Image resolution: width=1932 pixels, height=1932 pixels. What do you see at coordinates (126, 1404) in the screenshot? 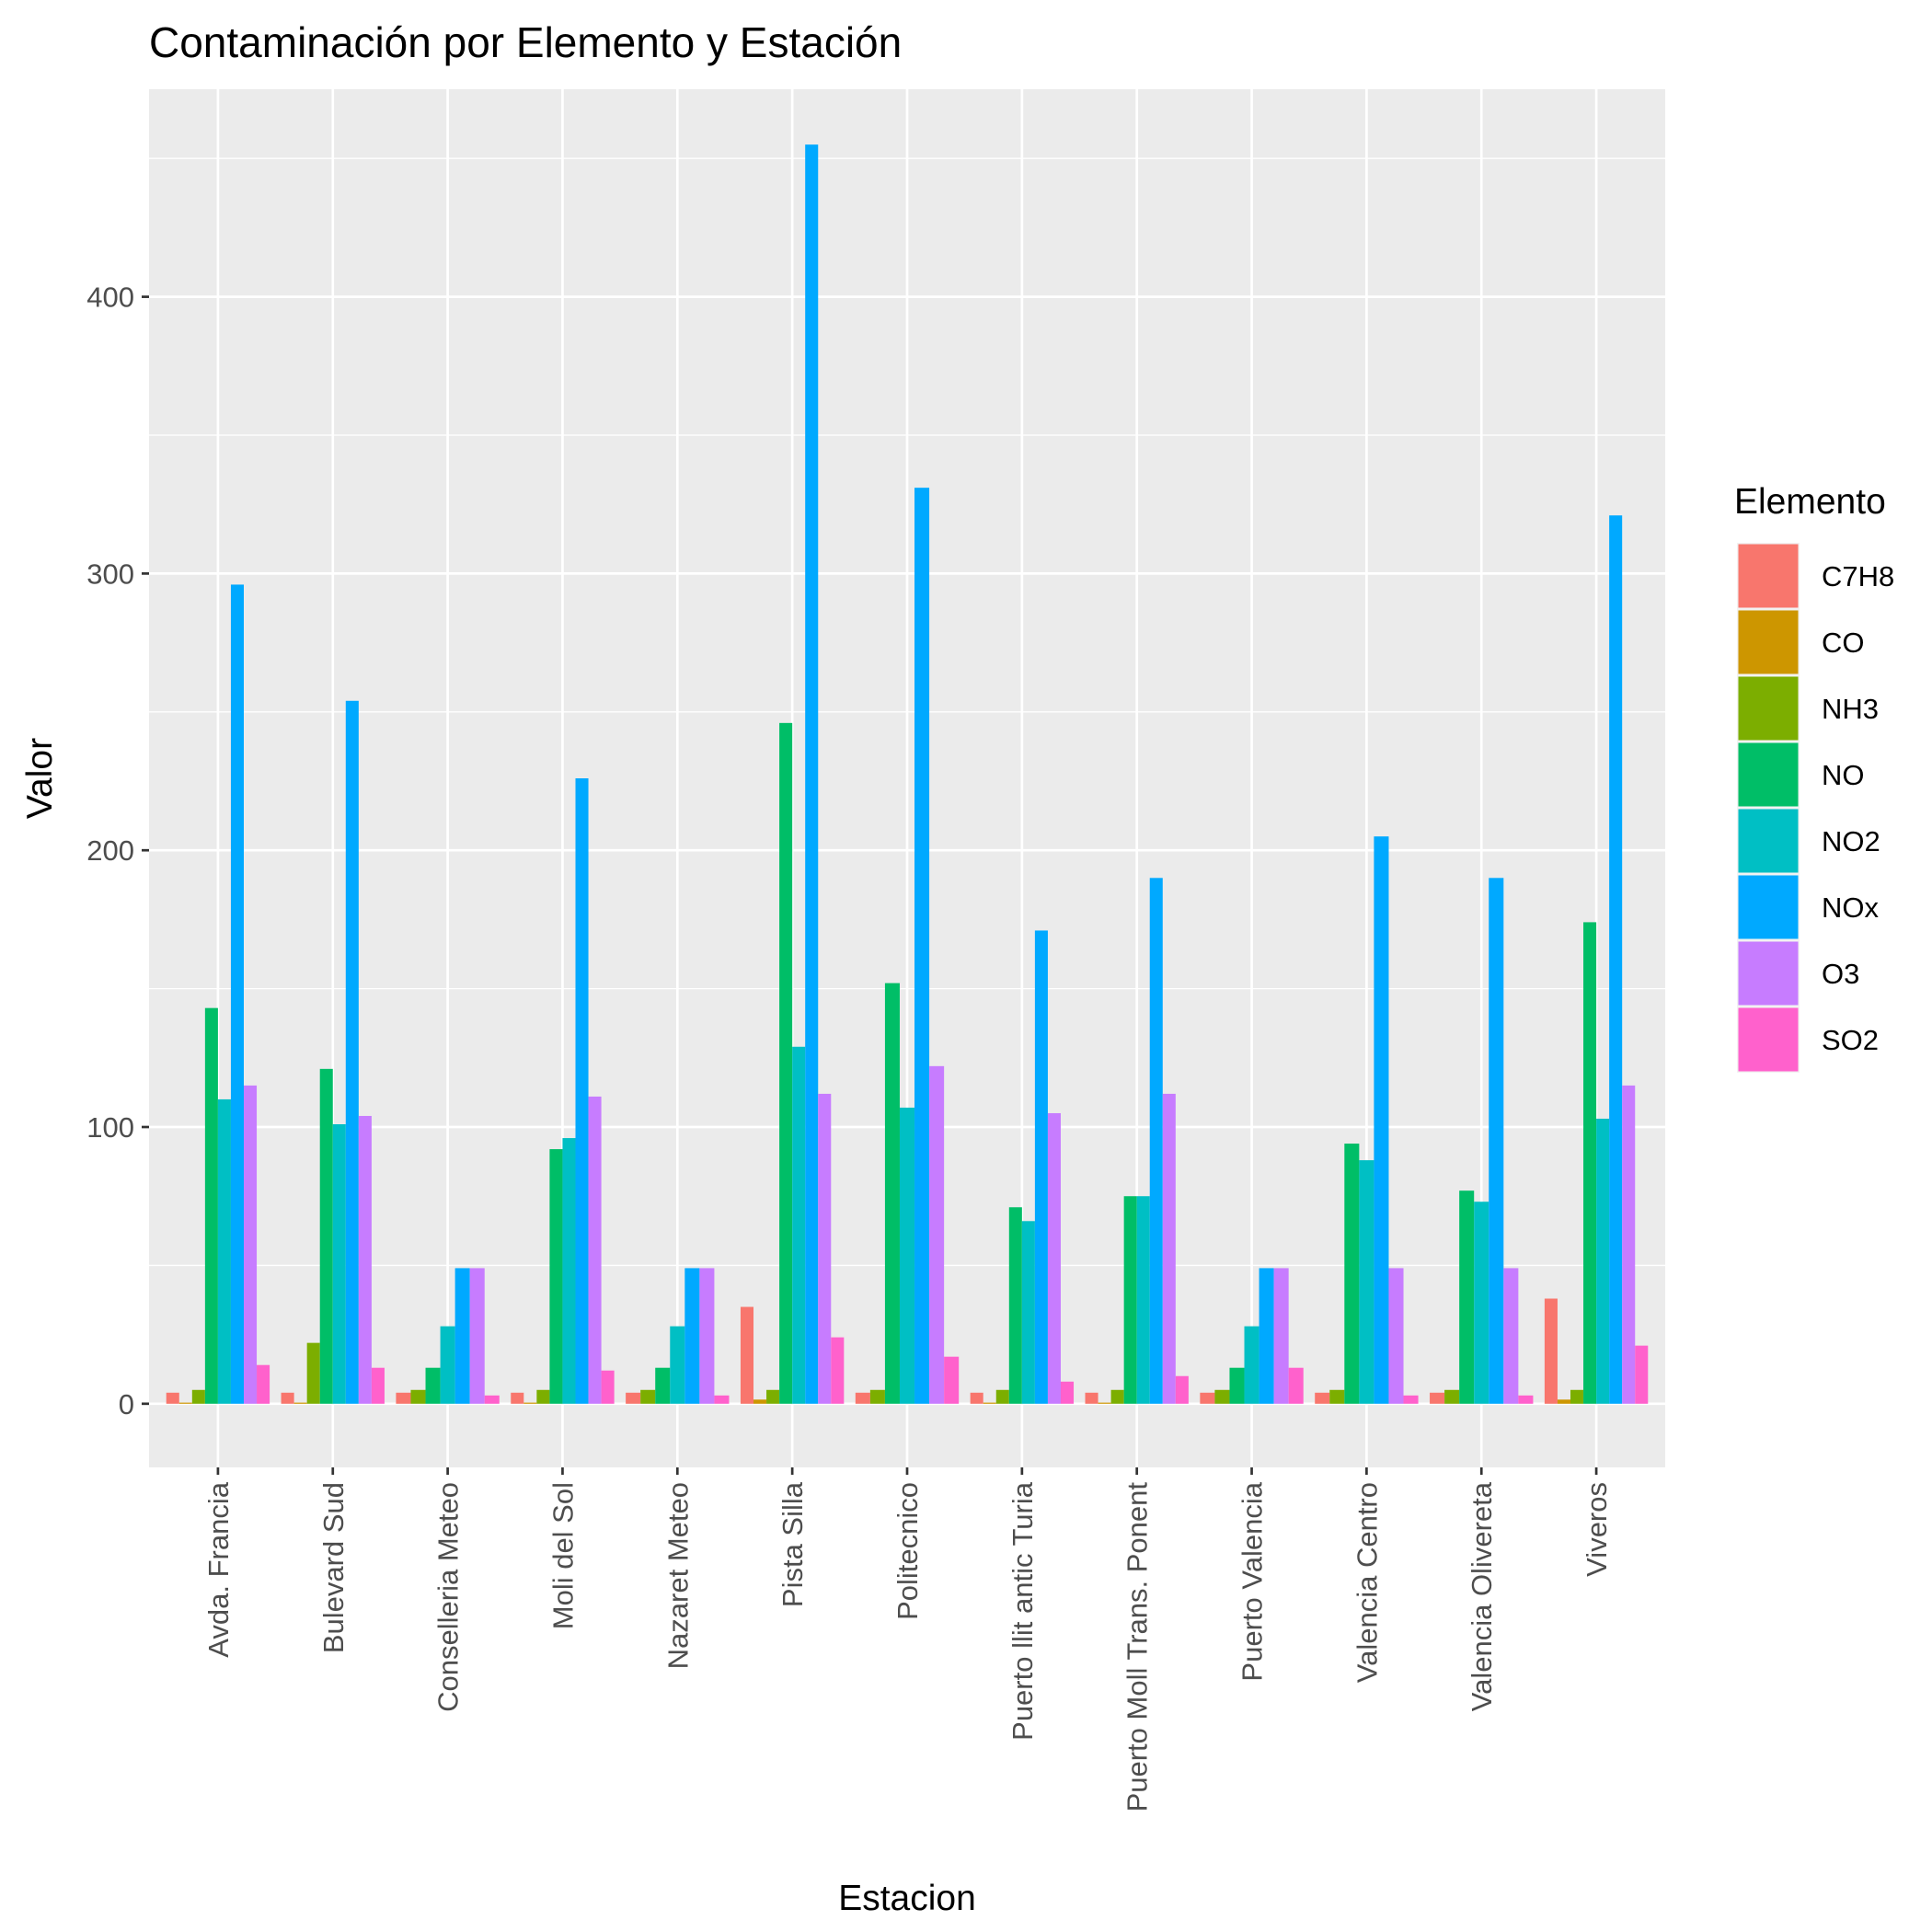
I see `y-tick-label: 0` at bounding box center [126, 1404].